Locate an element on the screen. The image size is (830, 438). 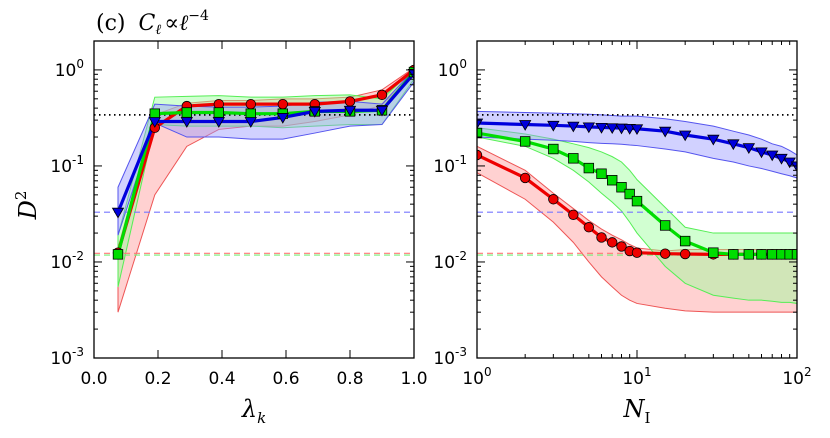
panel-title: (c) Cℓ ∝ℓ−4 is located at coordinates (152, 23).